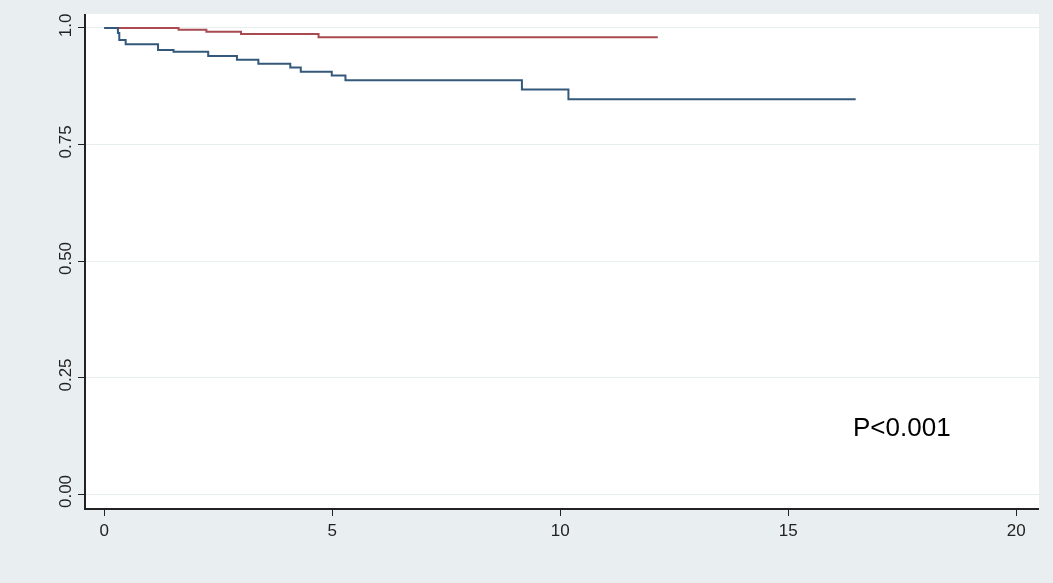 Image resolution: width=1053 pixels, height=583 pixels. I want to click on x-tick-label: 20, so click(1016, 531).